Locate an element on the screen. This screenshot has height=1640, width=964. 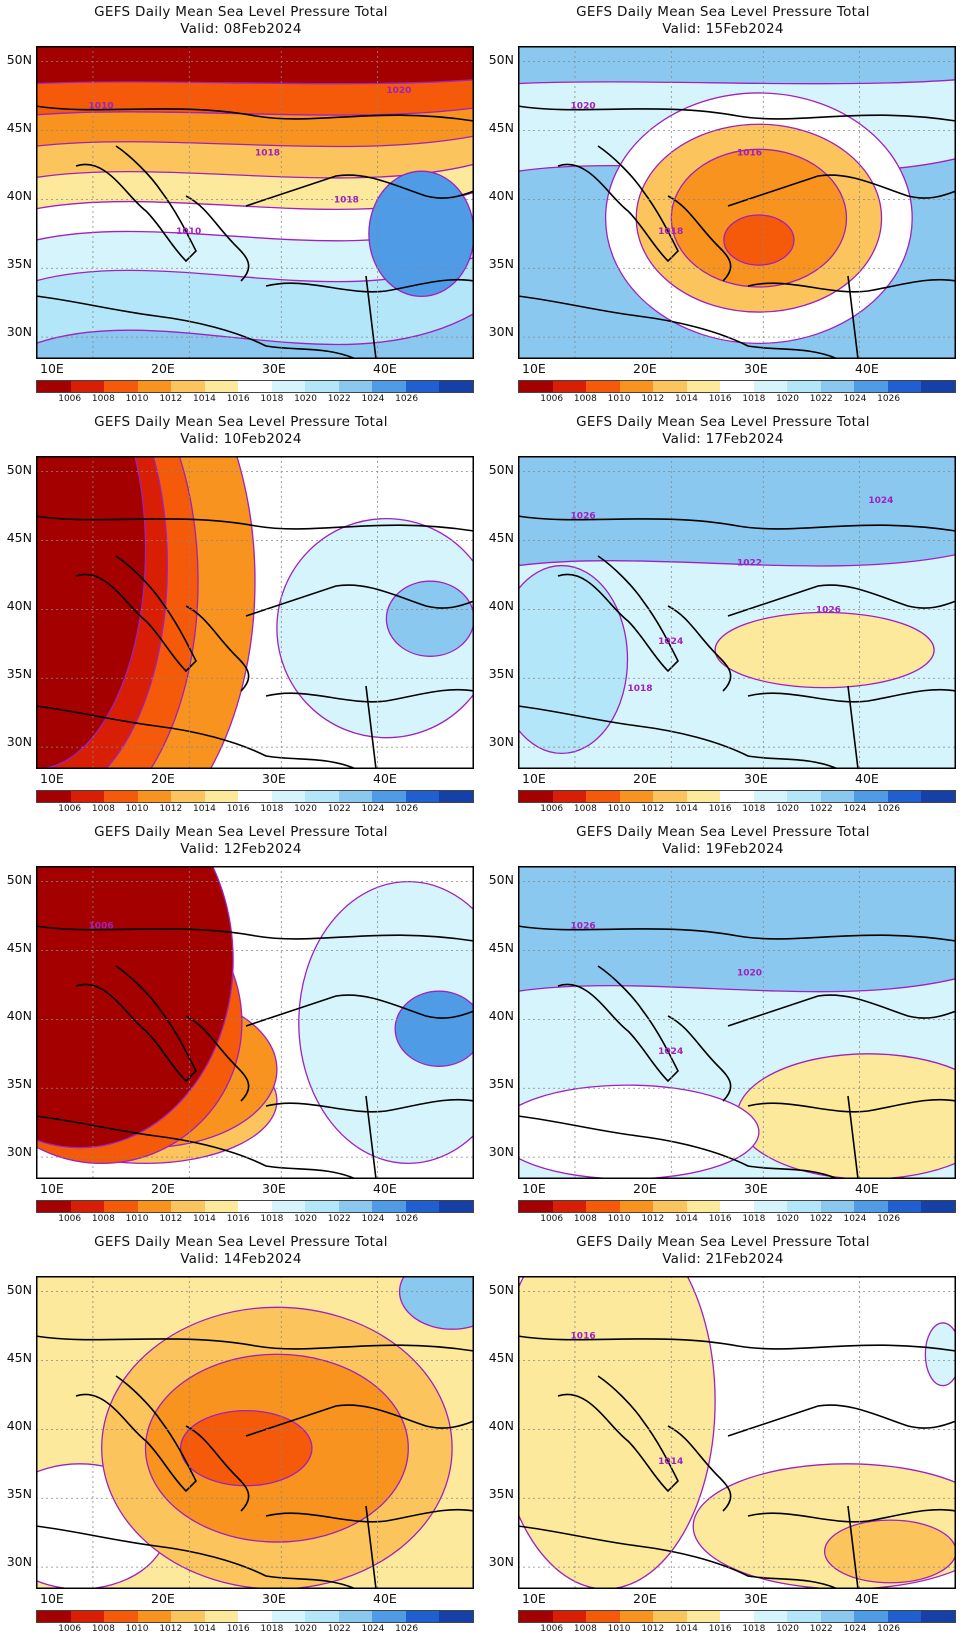
contour-label: 1022 is located at coordinates (749, 564).